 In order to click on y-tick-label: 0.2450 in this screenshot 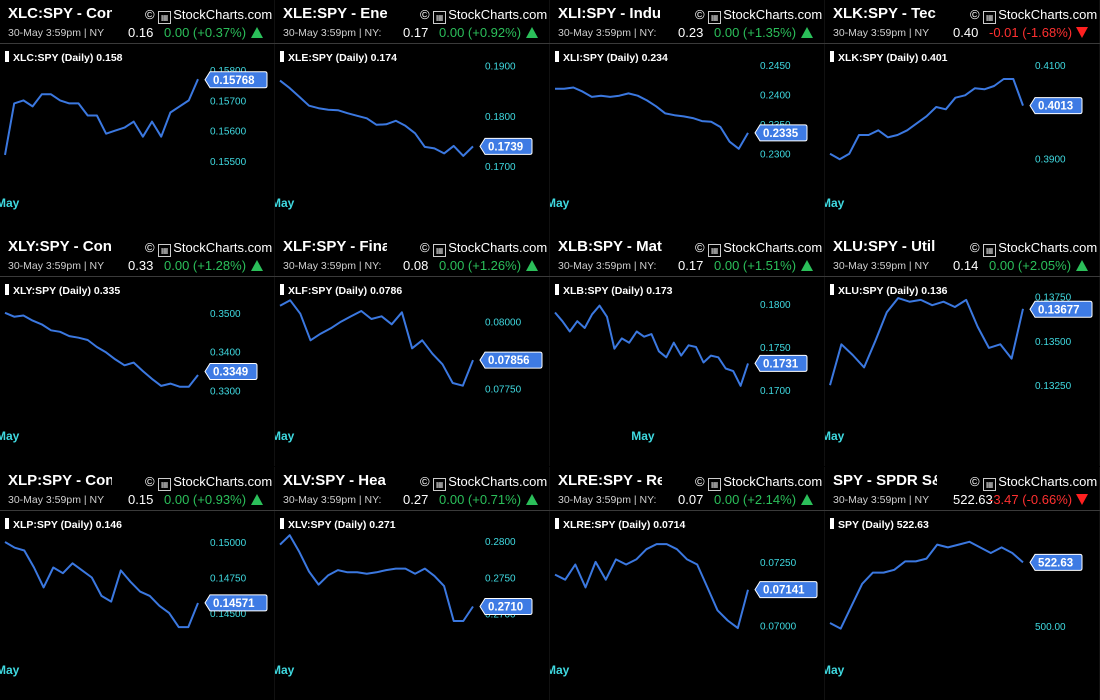, I will do `click(775, 66)`.